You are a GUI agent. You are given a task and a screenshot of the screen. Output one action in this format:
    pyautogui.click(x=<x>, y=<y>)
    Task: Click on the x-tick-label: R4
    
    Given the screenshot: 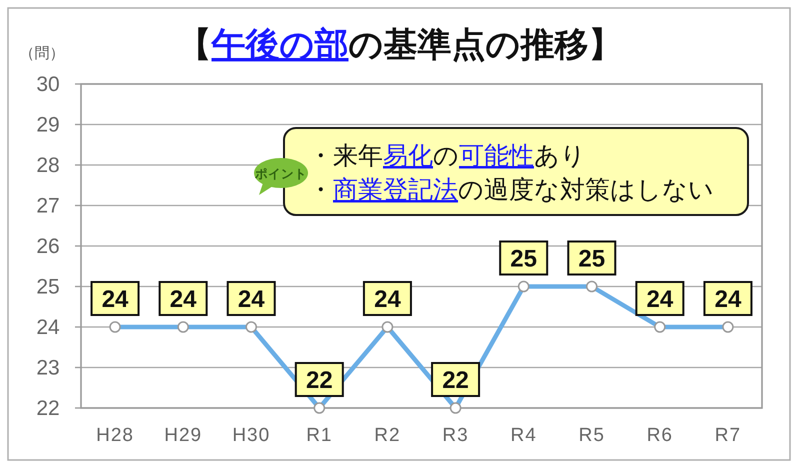 What is the action you would take?
    pyautogui.click(x=523, y=435)
    